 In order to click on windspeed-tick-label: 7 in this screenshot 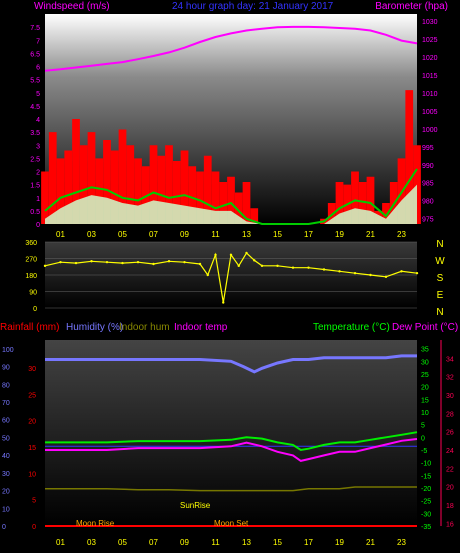, I will do `click(38, 41)`.